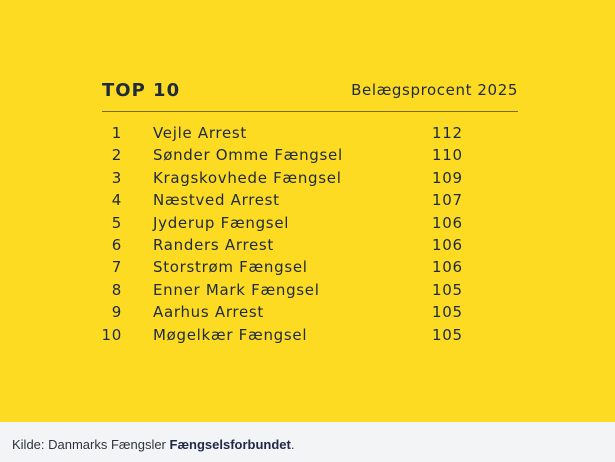  I want to click on row-name: Kragskovhede Fængsel, so click(247, 177).